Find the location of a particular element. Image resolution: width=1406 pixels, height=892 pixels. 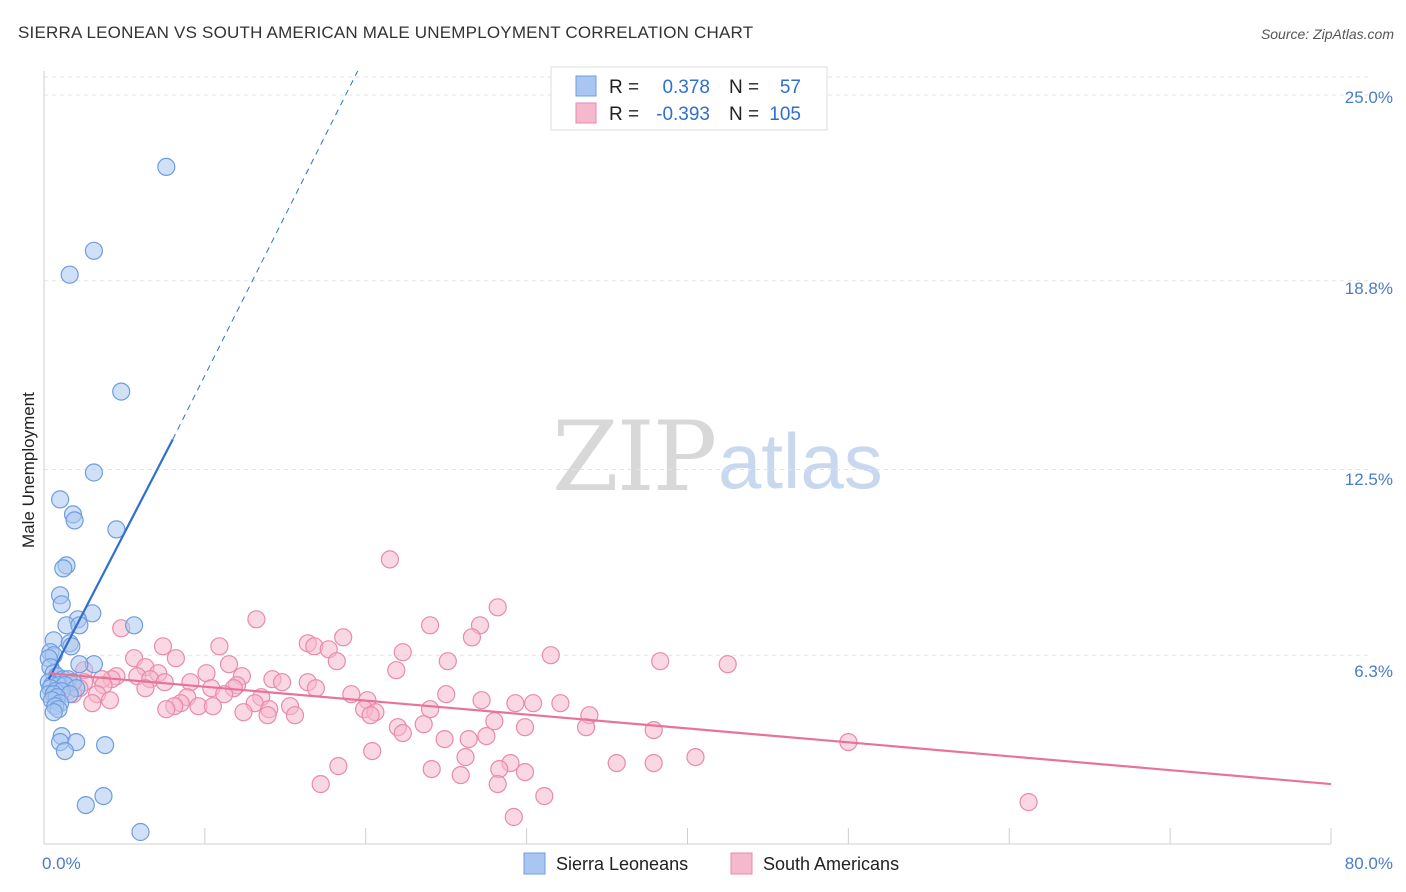

x-ticks is located at coordinates (768, 836).